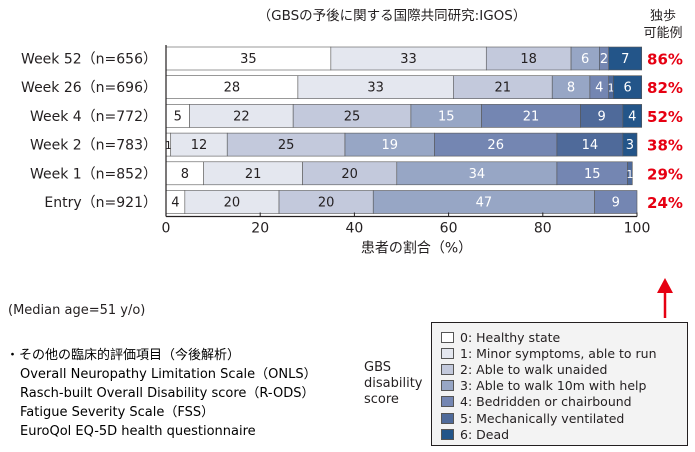 The image size is (695, 452). What do you see at coordinates (389, 145) in the screenshot?
I see `segment-label: 19` at bounding box center [389, 145].